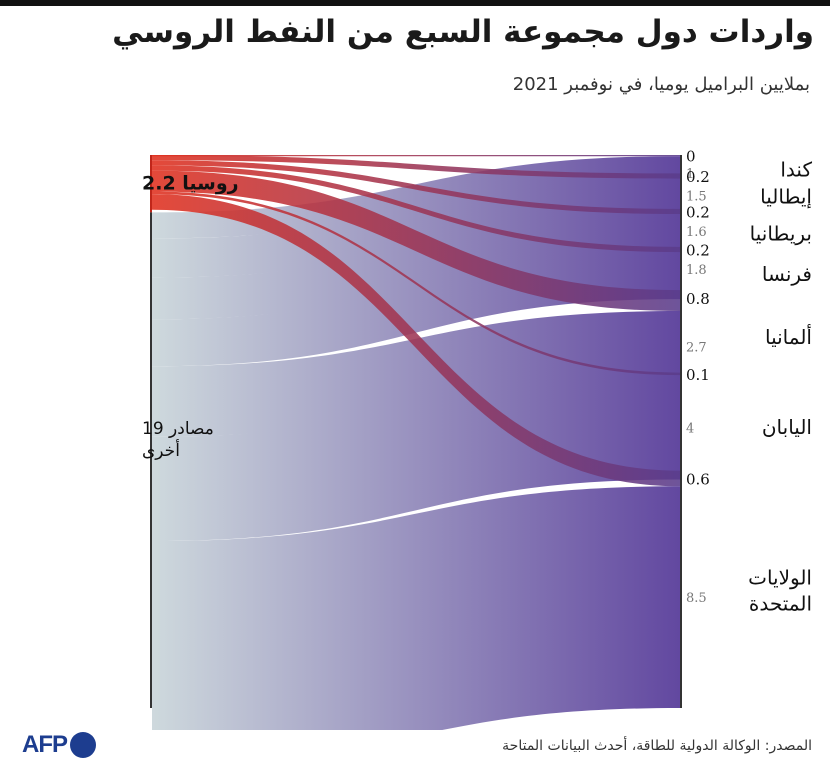 The width and height of the screenshot is (830, 775). I want to click on chart-subtitle: بملايين البراميل يوميا، في نوفمبر 2021, so click(661, 84).